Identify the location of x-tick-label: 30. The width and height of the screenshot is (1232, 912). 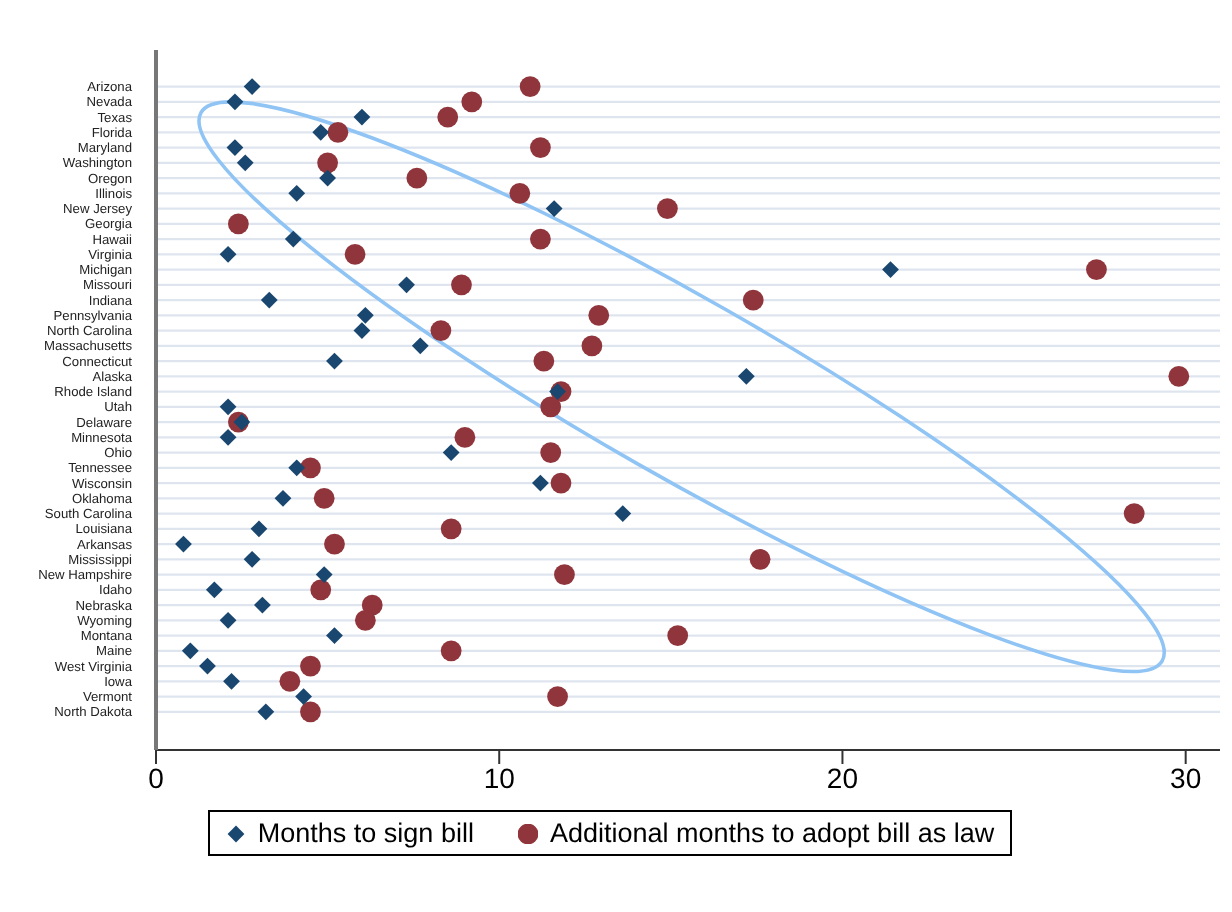
(1186, 777).